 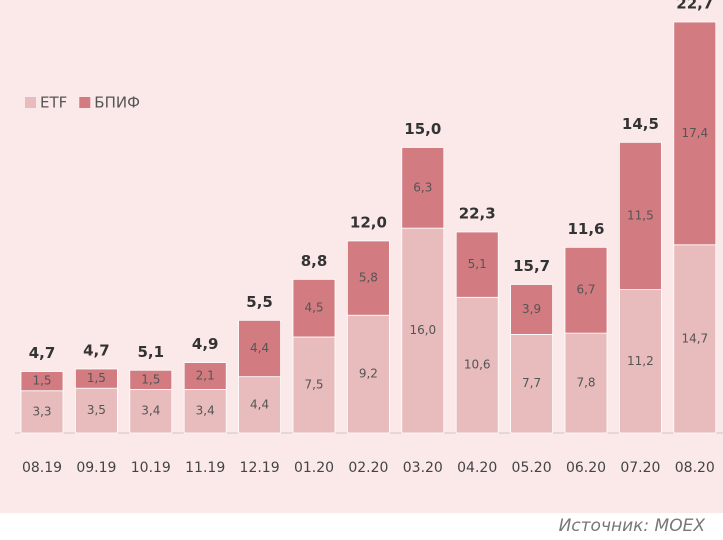 I want to click on segment-label: 2,1, so click(x=205, y=376).